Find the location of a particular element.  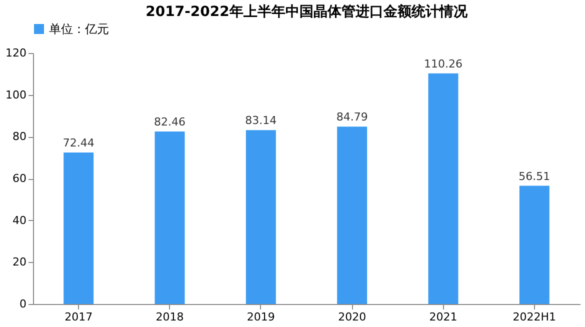

x-tick-label: 2020 is located at coordinates (352, 317).